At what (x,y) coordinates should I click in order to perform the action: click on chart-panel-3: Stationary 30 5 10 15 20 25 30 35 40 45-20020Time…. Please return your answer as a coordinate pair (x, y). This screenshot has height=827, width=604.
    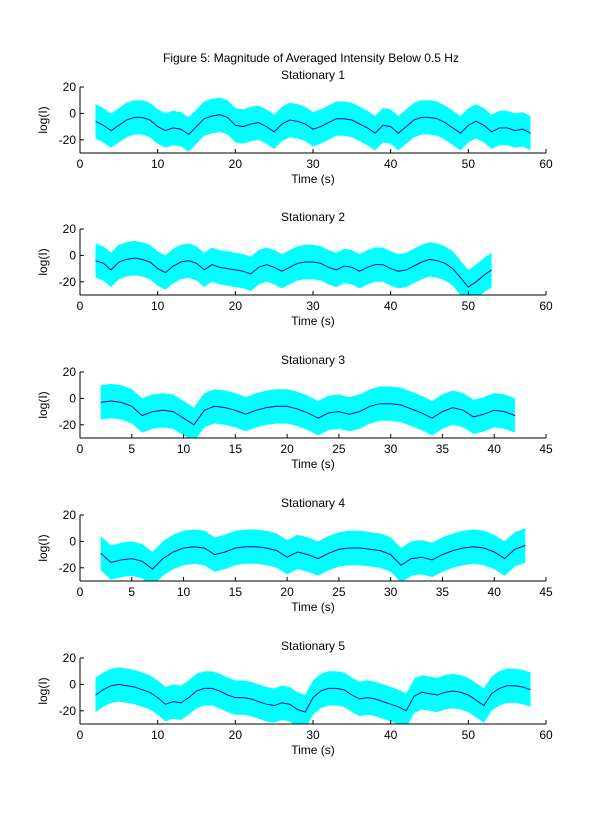
    Looking at the image, I should click on (294, 412).